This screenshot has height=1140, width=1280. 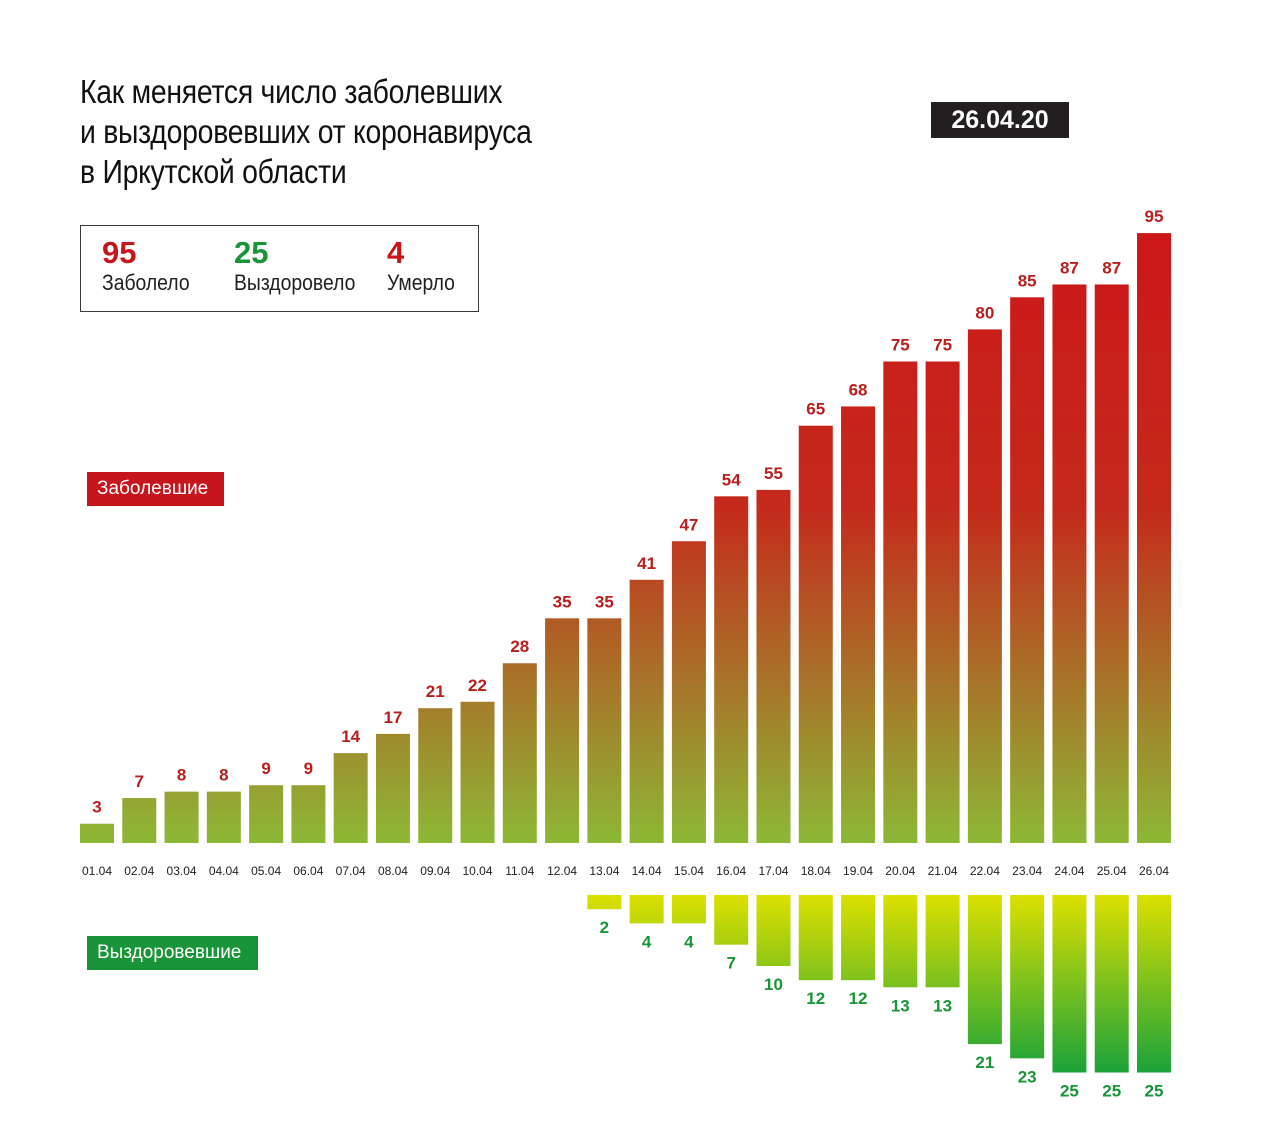 What do you see at coordinates (266, 871) in the screenshot?
I see `x-tick-05.04: 05.04` at bounding box center [266, 871].